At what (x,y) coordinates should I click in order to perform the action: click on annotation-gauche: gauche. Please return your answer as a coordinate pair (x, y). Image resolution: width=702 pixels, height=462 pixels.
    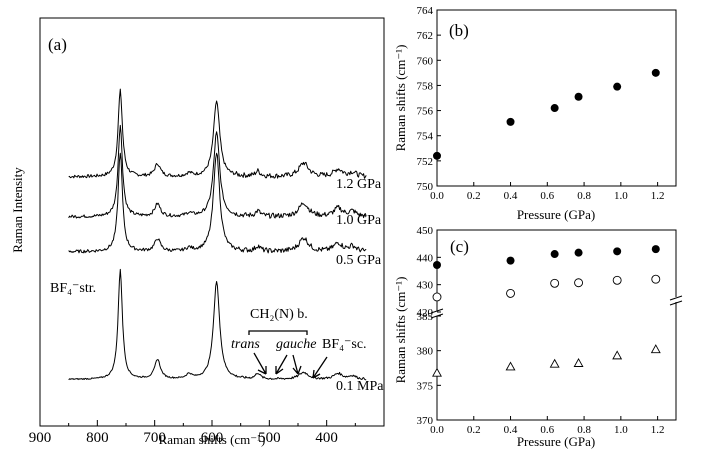
    Looking at the image, I should click on (296, 344).